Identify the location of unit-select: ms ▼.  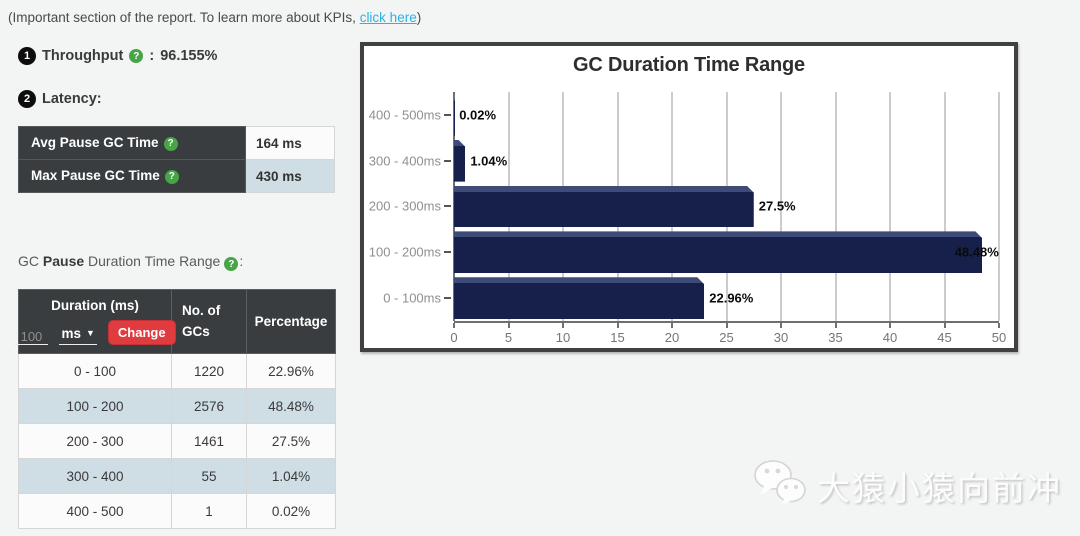
(78, 335).